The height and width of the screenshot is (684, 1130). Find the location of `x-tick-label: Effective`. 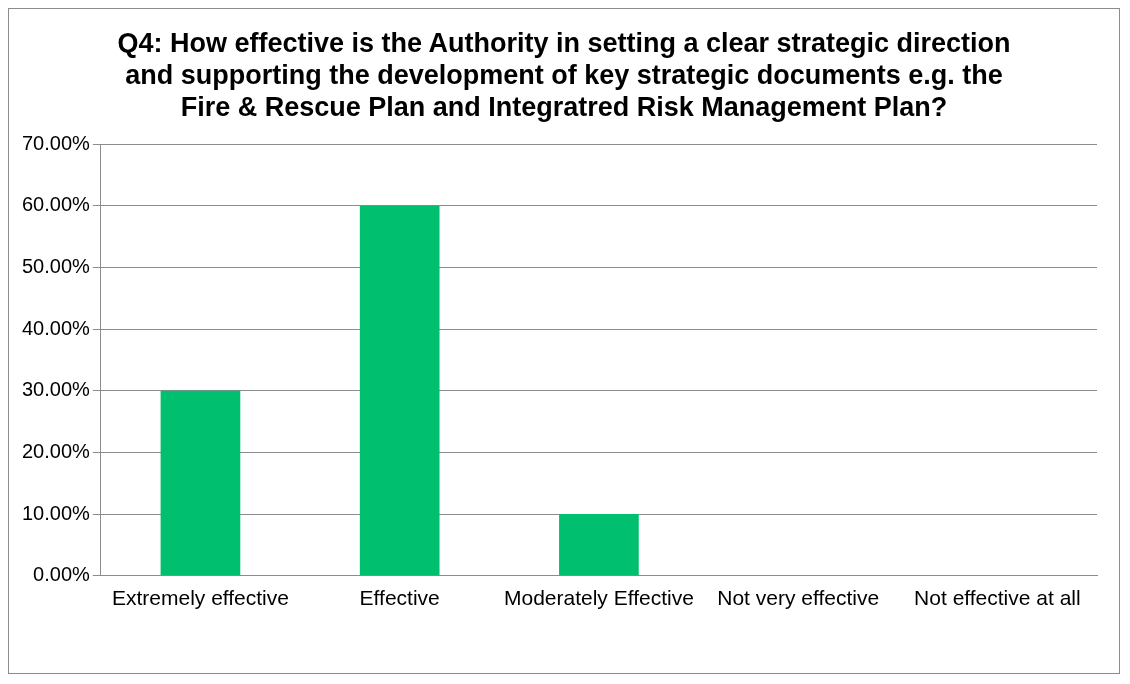

x-tick-label: Effective is located at coordinates (399, 598).